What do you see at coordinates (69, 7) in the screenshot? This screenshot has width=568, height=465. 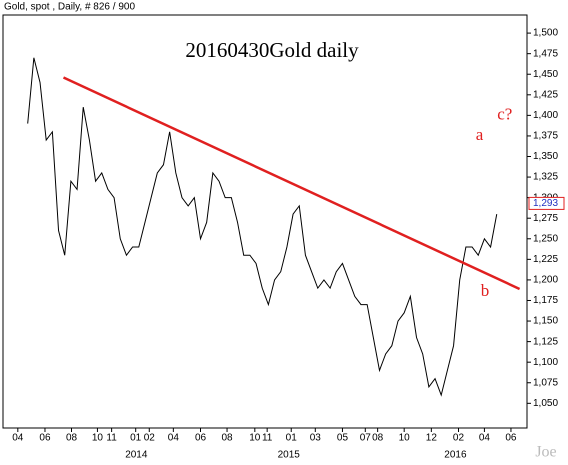 I see `header: Gold, spot , Daily, # 826 / 900` at bounding box center [69, 7].